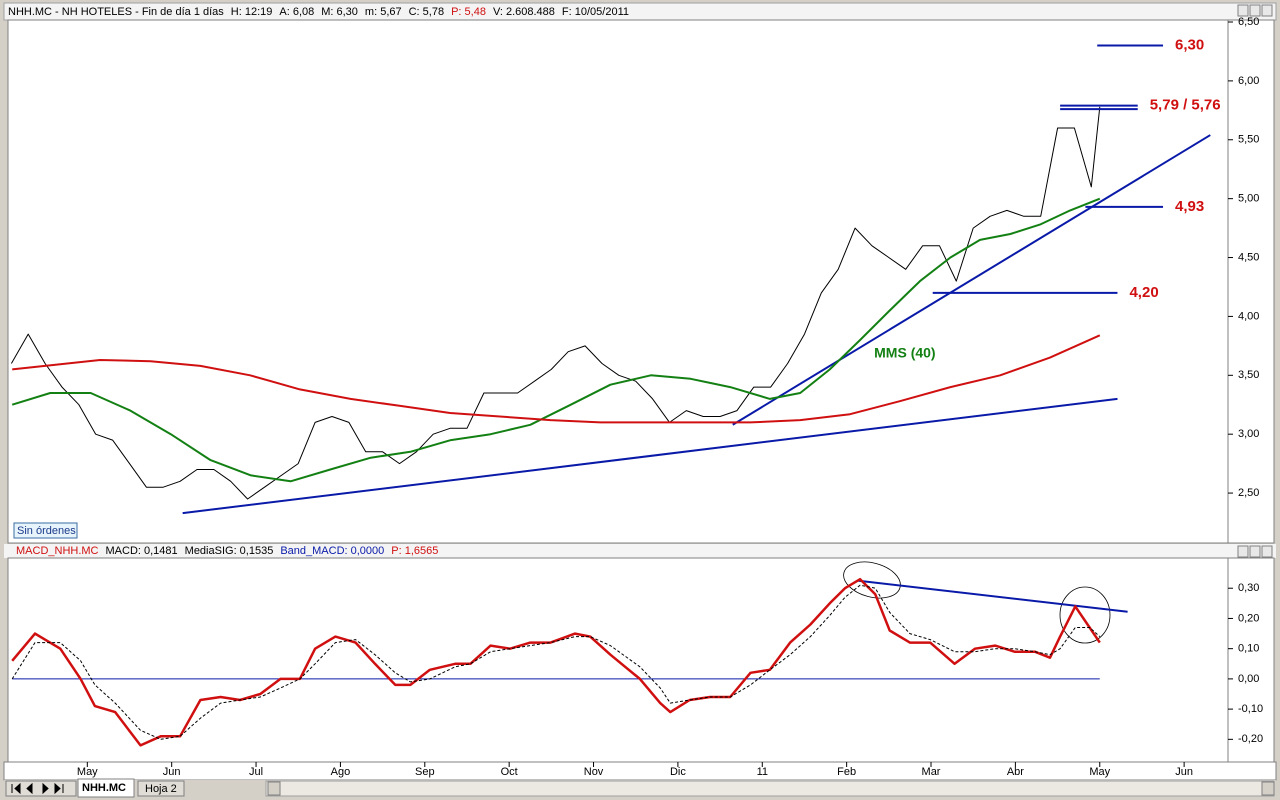  I want to click on y-tick-label: 0,30, so click(1248, 588).